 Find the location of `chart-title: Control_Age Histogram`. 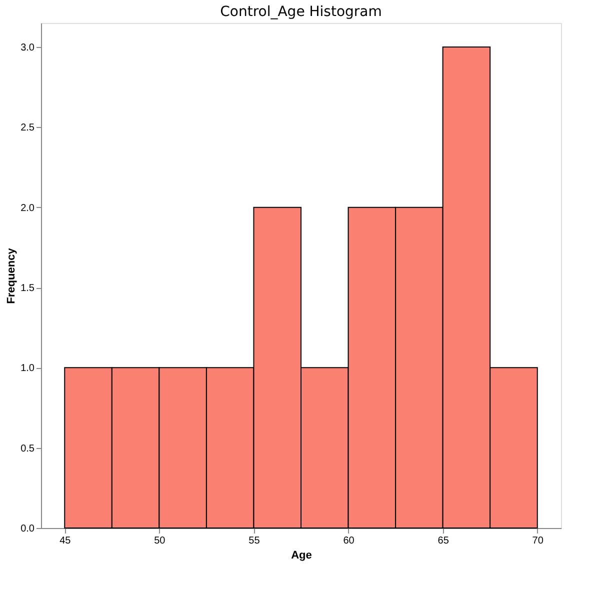

chart-title: Control_Age Histogram is located at coordinates (301, 12).